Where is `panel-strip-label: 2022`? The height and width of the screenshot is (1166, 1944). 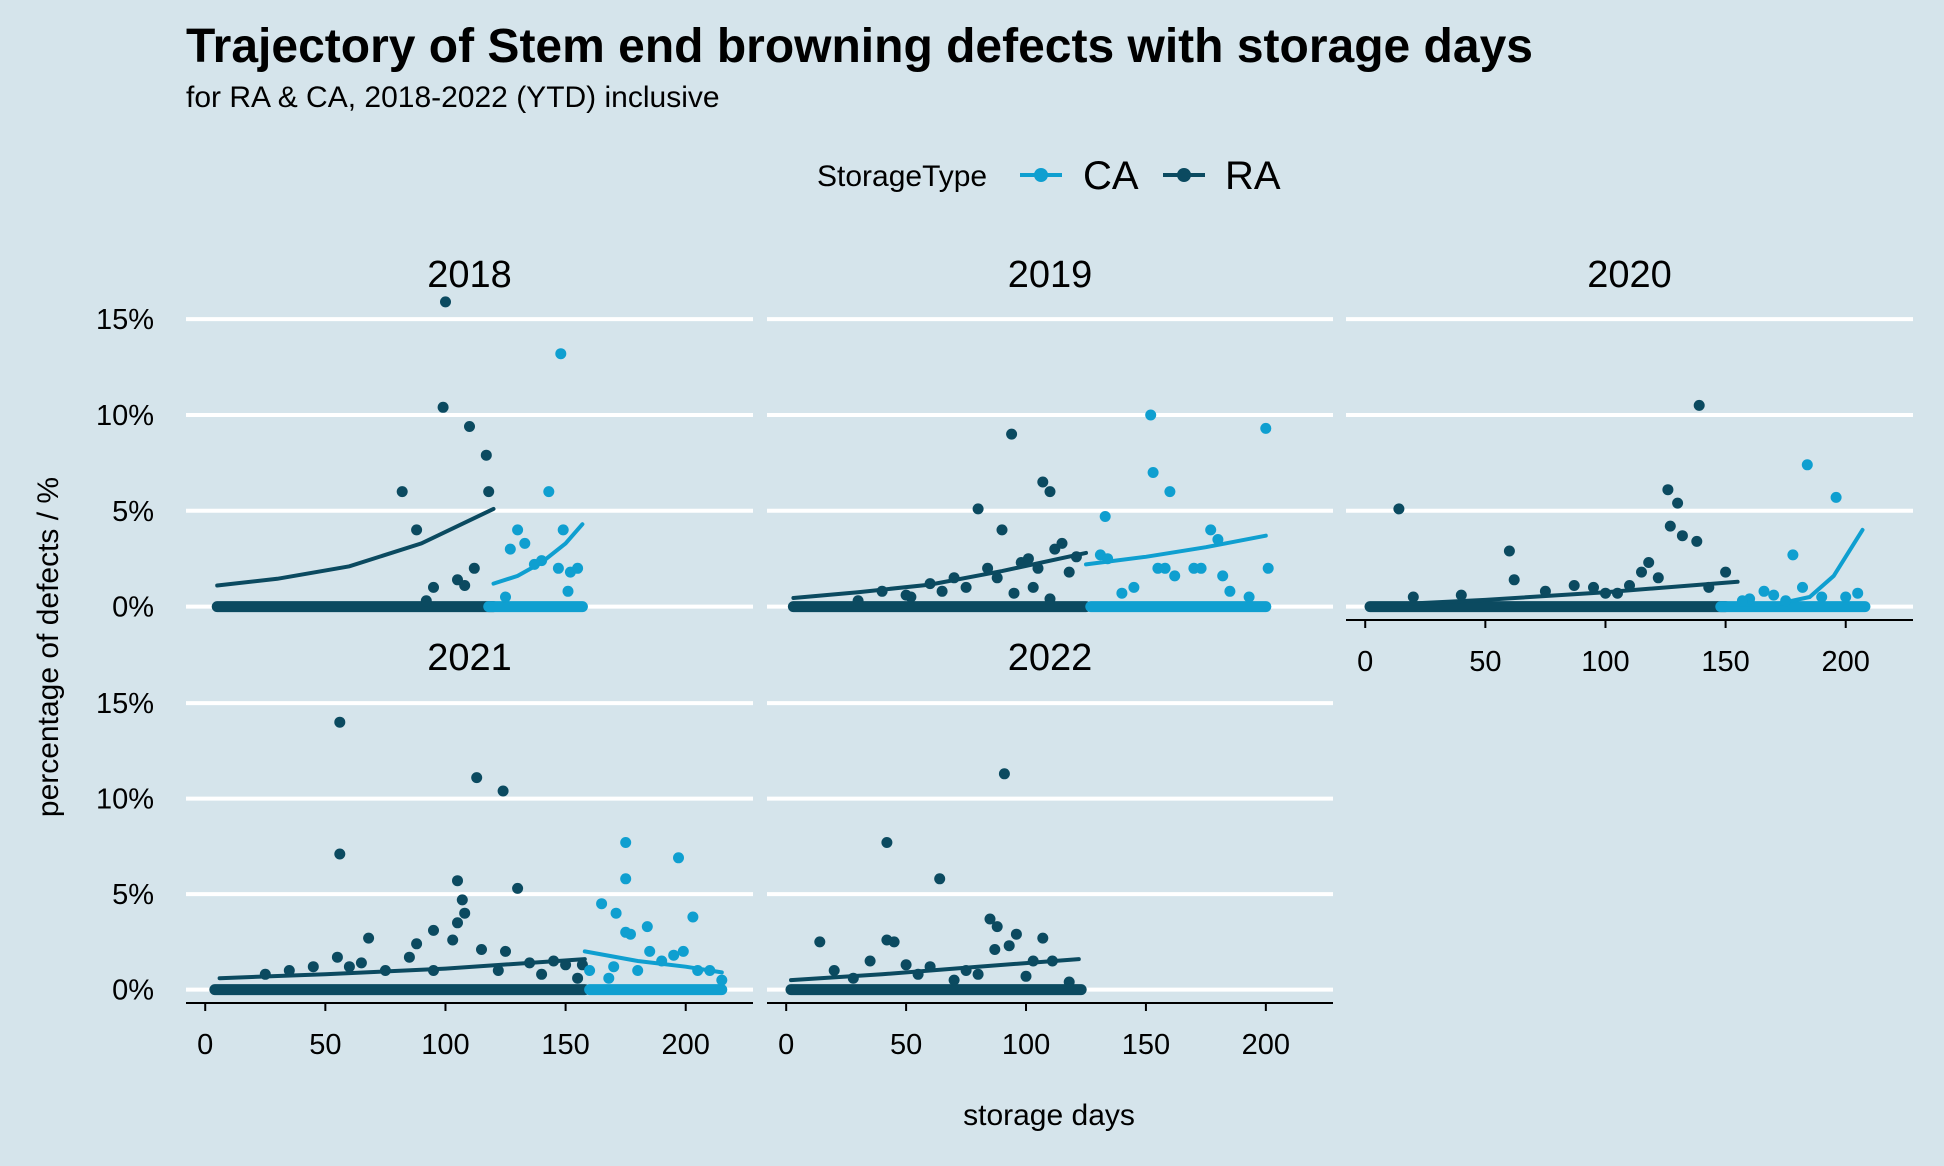 panel-strip-label: 2022 is located at coordinates (1050, 658).